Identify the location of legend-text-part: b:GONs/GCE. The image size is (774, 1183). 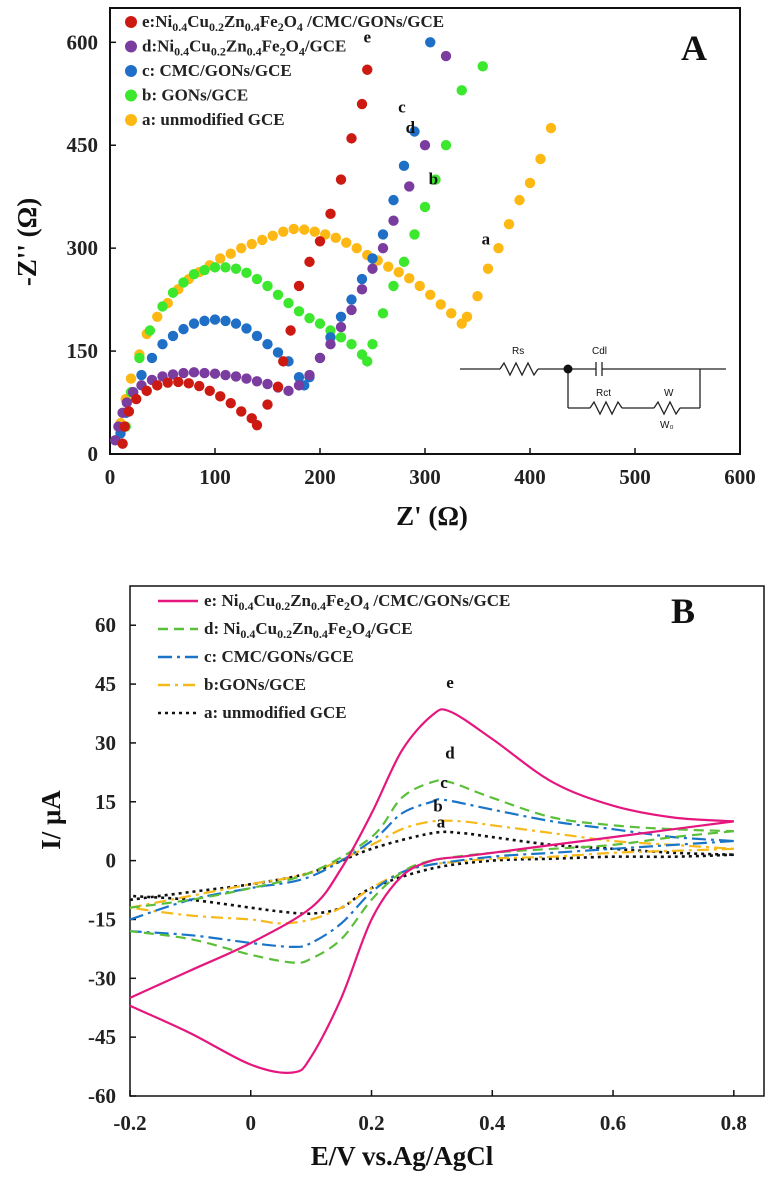
(255, 684).